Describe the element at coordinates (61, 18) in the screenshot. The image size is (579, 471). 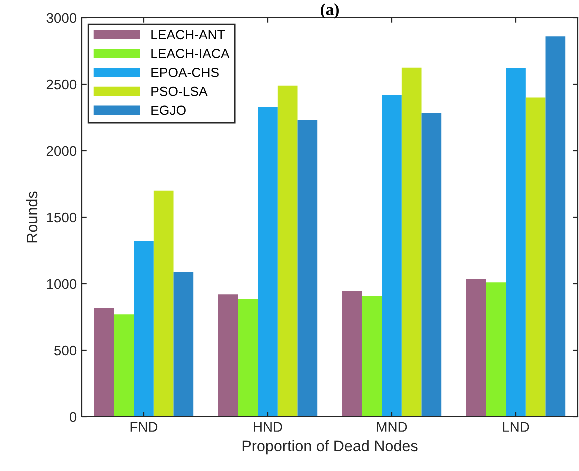
I see `y-tick-label: 3000` at that location.